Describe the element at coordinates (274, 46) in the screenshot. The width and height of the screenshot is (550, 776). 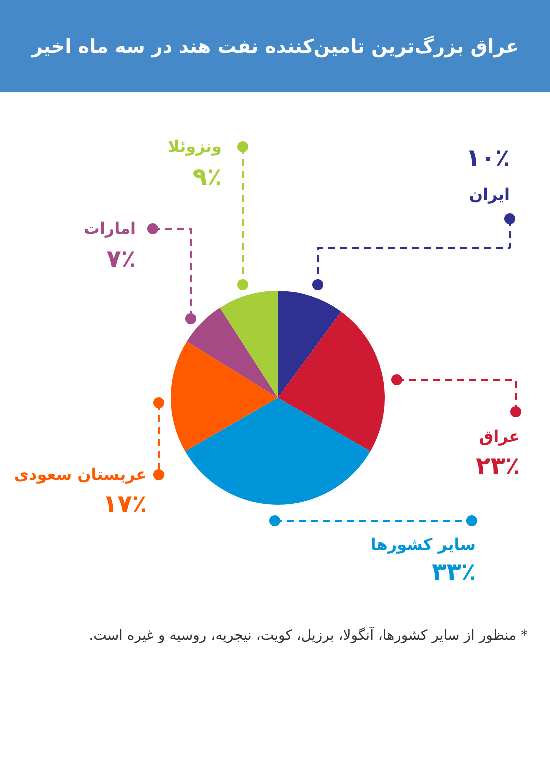
I see `chart-title: عراق بزرگ‌ترین تامین‌کننده نفت هند در سه ماه اخیر` at that location.